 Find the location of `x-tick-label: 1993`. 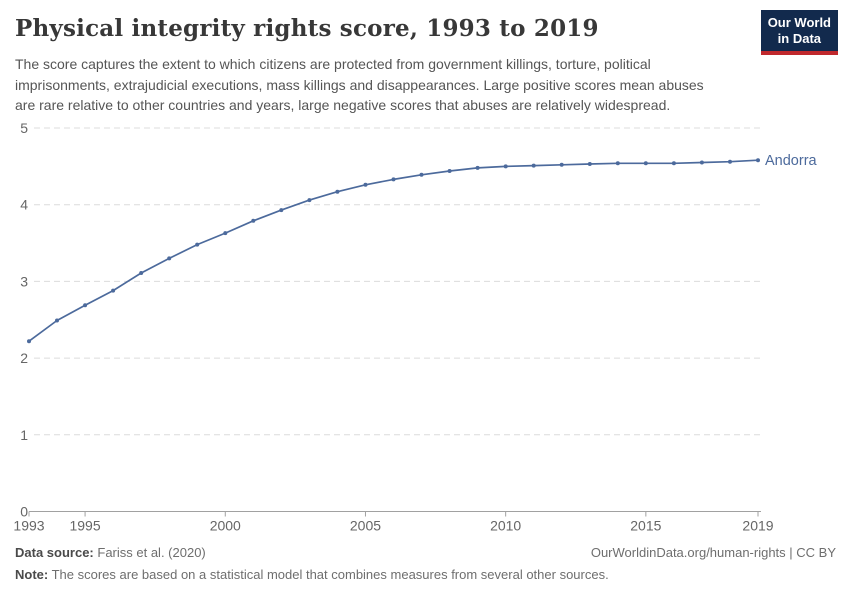

x-tick-label: 1993 is located at coordinates (28, 526).